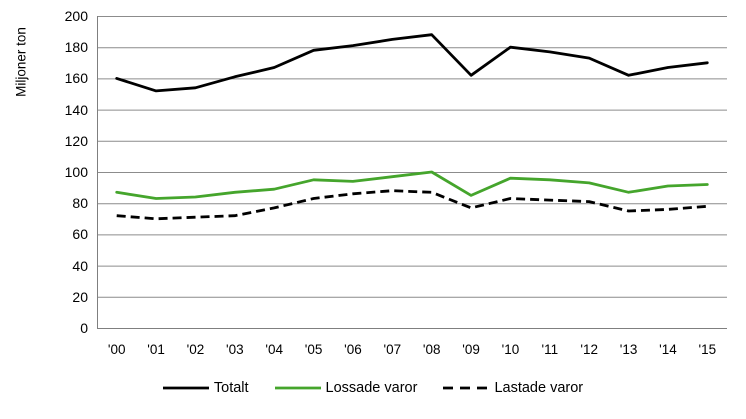  What do you see at coordinates (231, 388) in the screenshot?
I see `legend-label-totalt: Totalt` at bounding box center [231, 388].